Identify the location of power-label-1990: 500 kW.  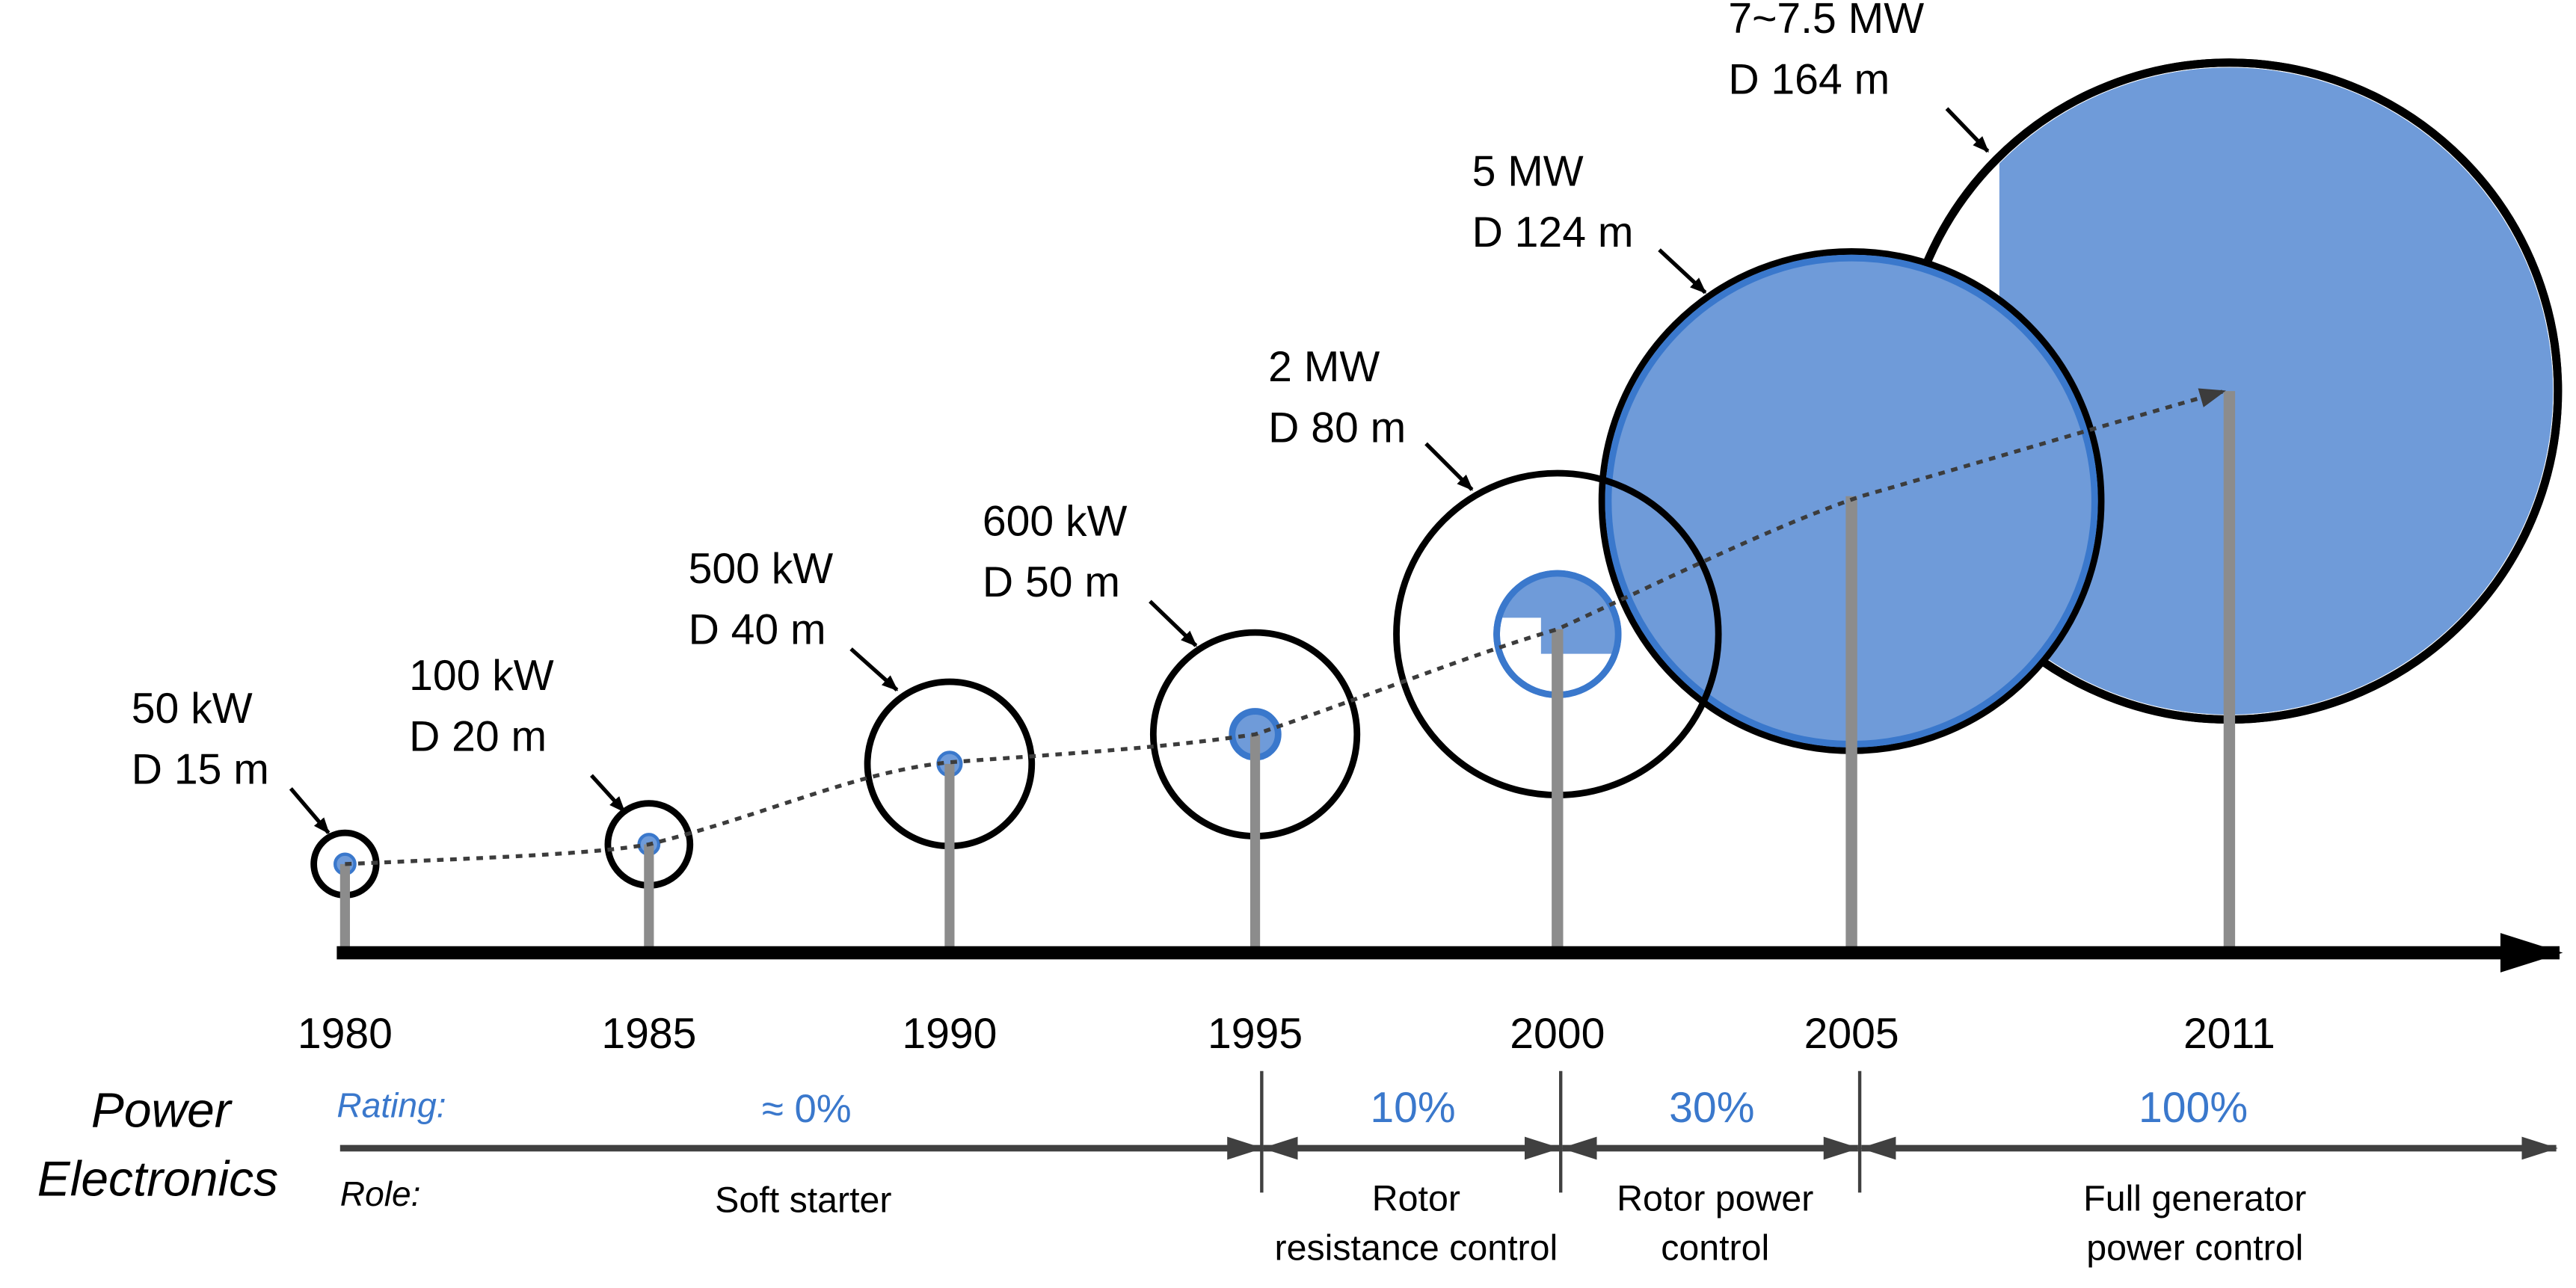
(761, 569).